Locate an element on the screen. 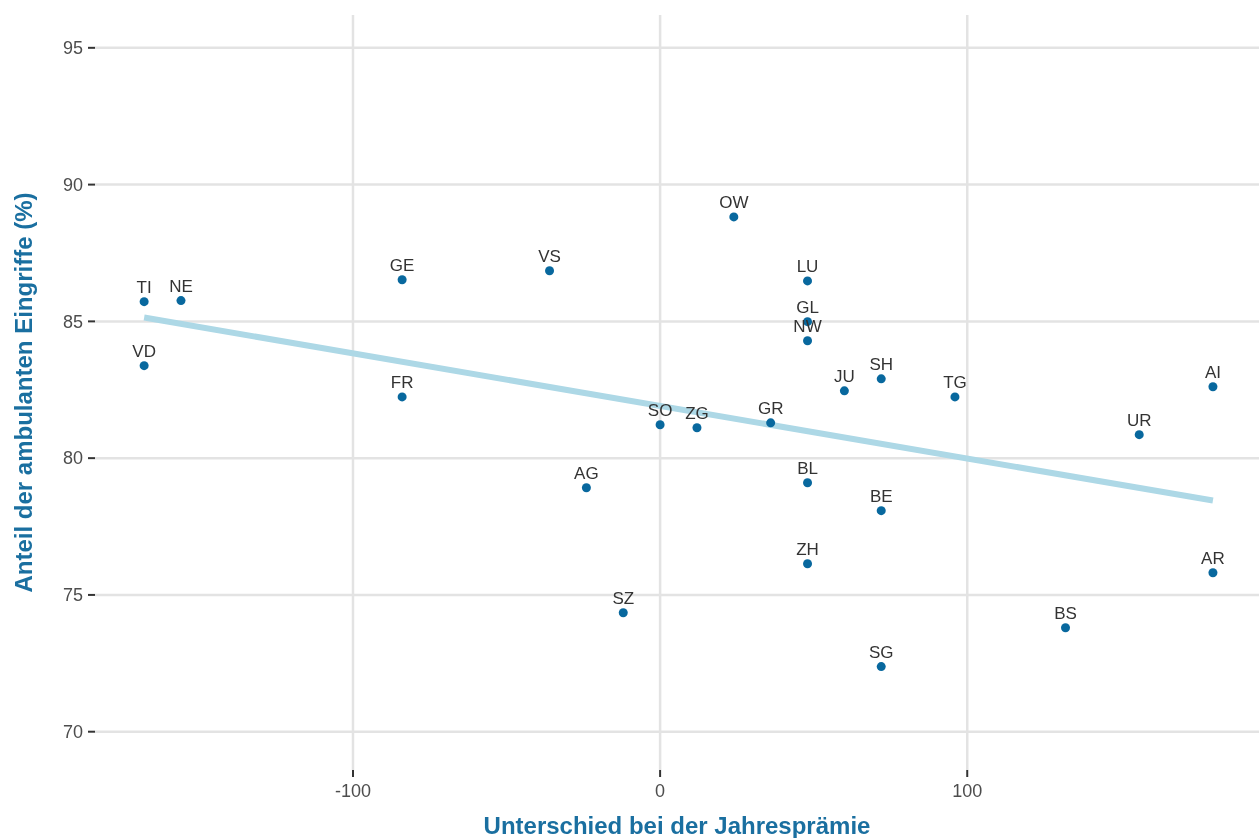 Image resolution: width=1259 pixels, height=838 pixels. annotation: JU is located at coordinates (844, 376).